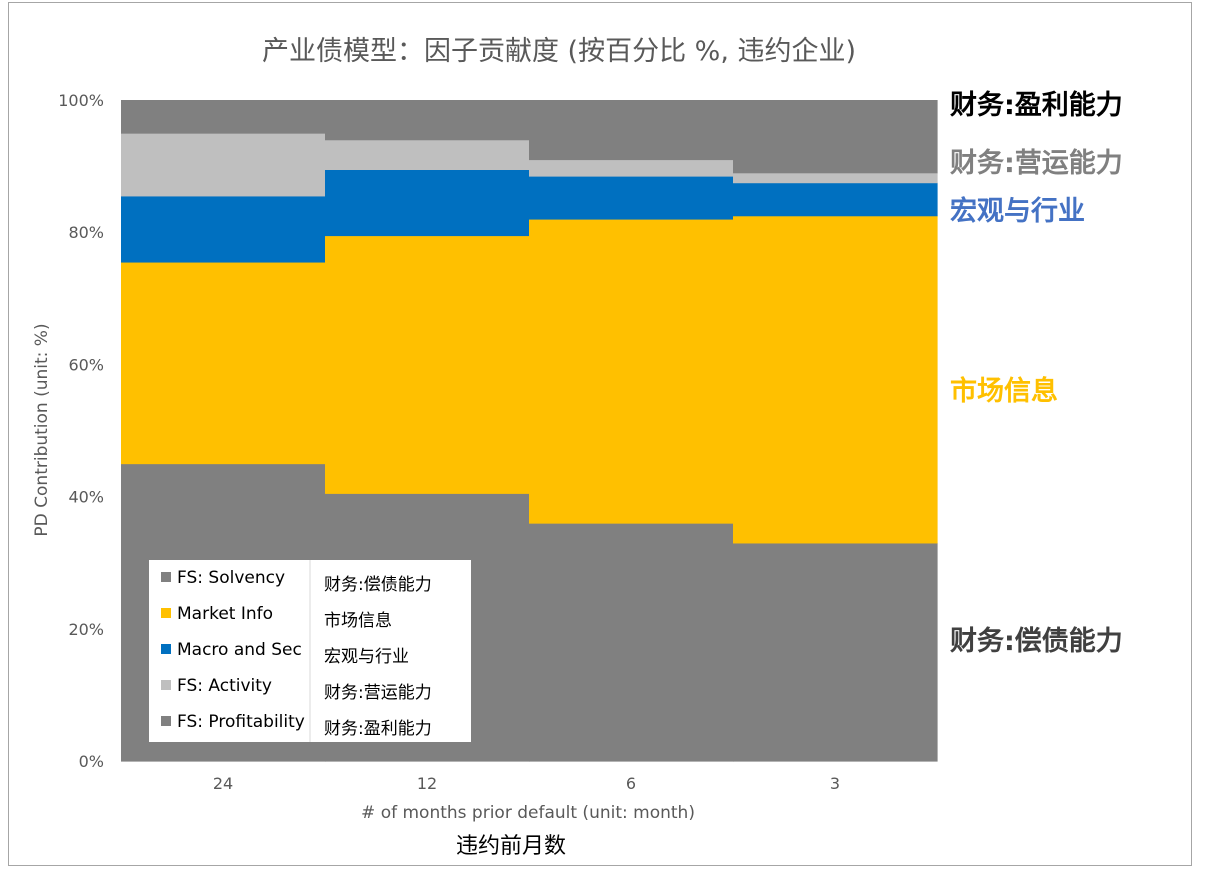 The image size is (1223, 875). Describe the element at coordinates (81, 431) in the screenshot. I see `y-tick-labels: 0% 20% 40% 60% 80% 100%` at that location.